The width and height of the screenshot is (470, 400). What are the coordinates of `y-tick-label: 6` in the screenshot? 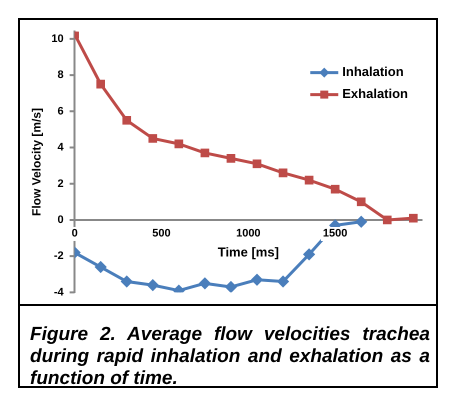 It's located at (61, 111).